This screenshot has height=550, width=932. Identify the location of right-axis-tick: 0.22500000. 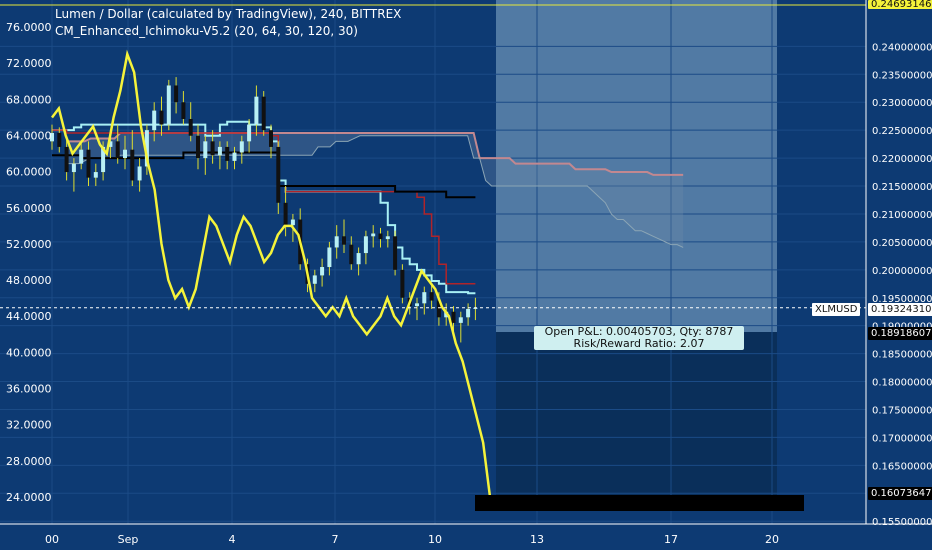
(902, 131).